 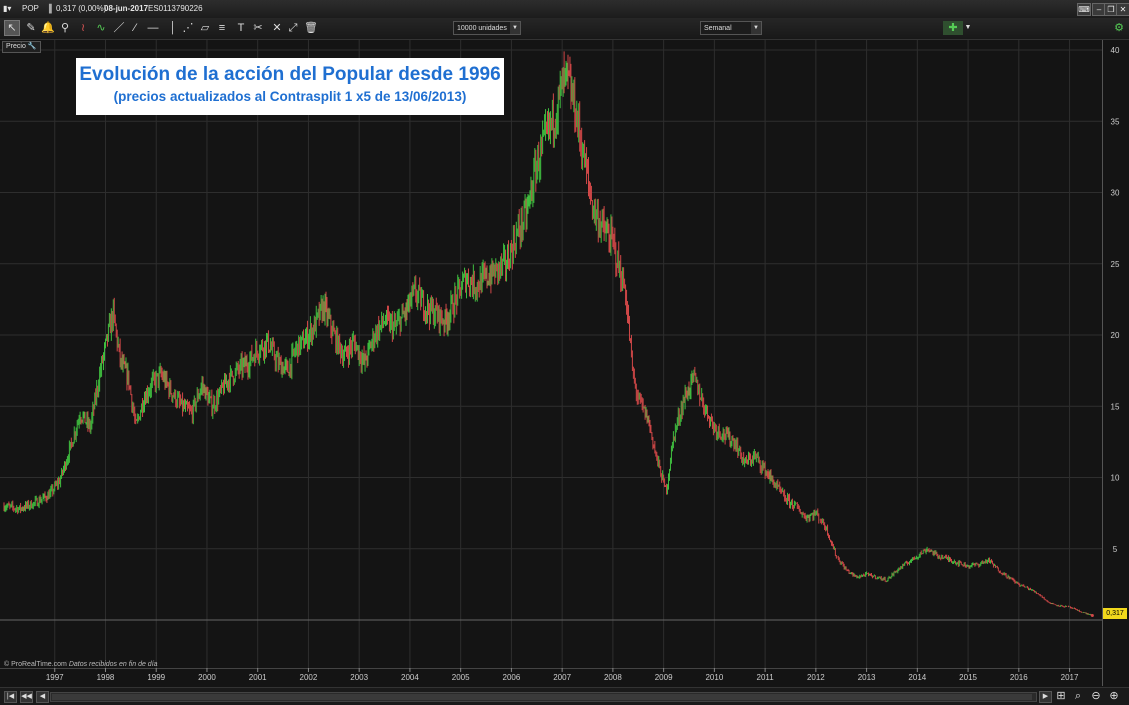 What do you see at coordinates (1115, 335) in the screenshot?
I see `y-tick-label: 20` at bounding box center [1115, 335].